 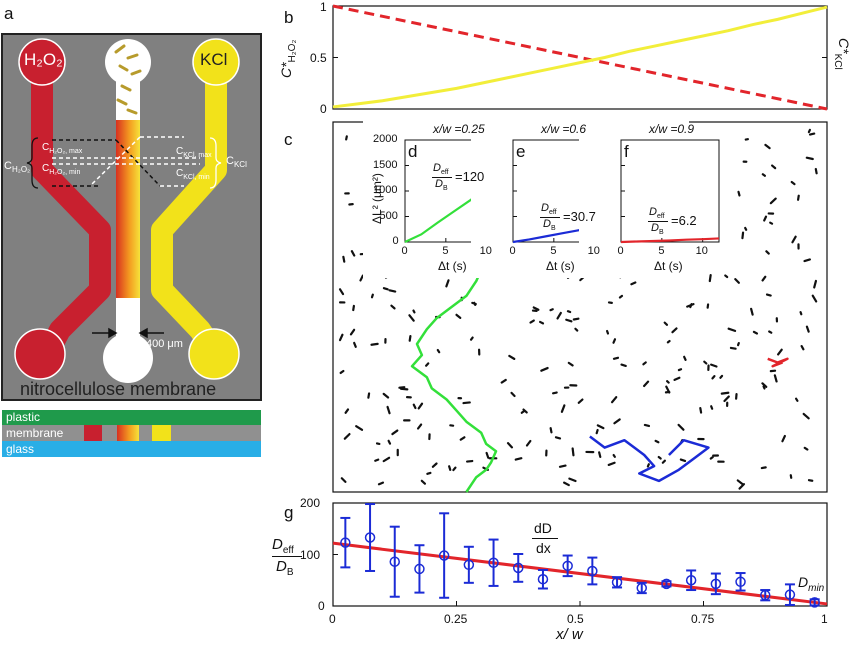 What do you see at coordinates (543, 528) in the screenshot?
I see `g-annotation-top: dD` at bounding box center [543, 528].